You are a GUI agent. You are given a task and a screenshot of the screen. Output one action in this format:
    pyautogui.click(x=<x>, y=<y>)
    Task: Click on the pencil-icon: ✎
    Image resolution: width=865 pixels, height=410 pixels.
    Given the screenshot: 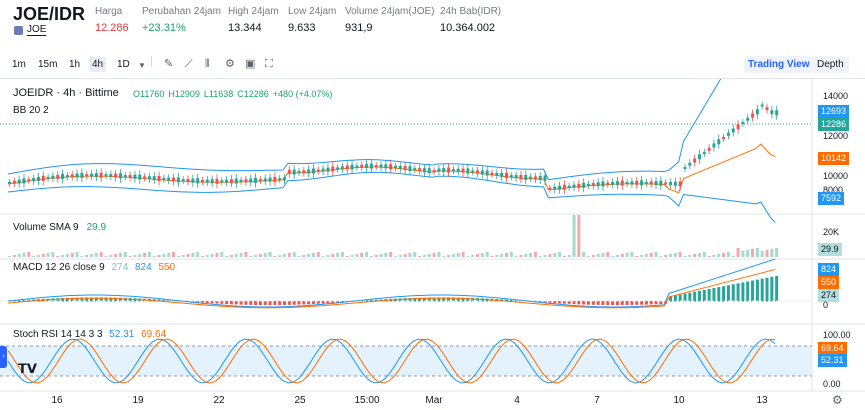 What is the action you would take?
    pyautogui.click(x=169, y=64)
    